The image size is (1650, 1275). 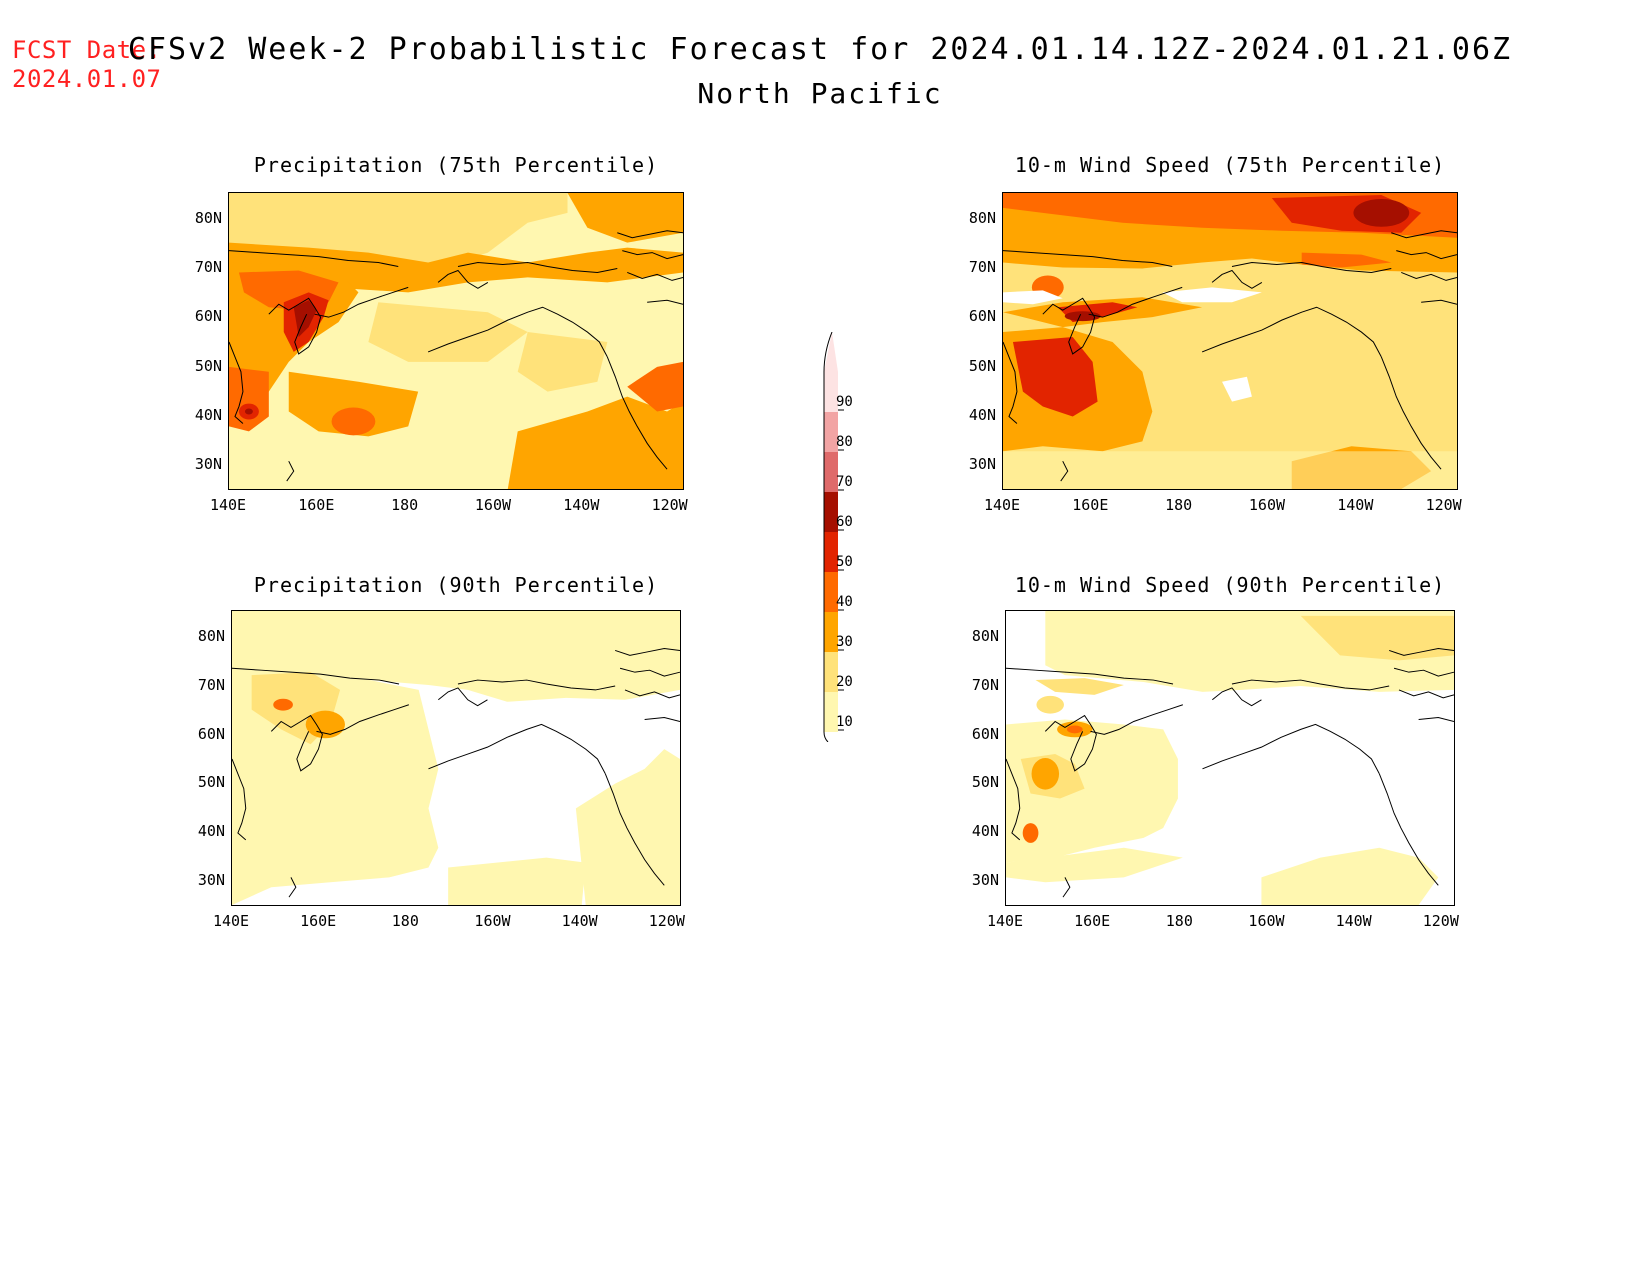 I want to click on colorbar-level-label: 30, so click(x=844, y=642).